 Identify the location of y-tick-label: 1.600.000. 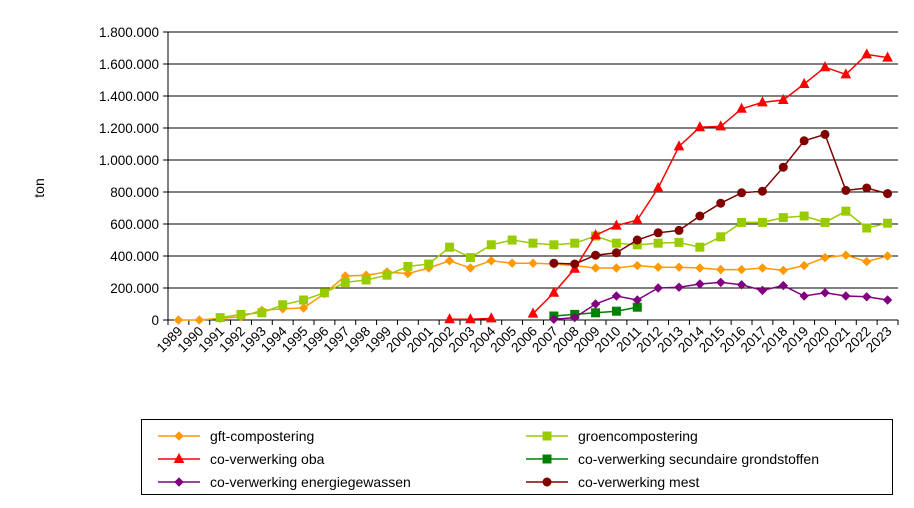
(129, 64).